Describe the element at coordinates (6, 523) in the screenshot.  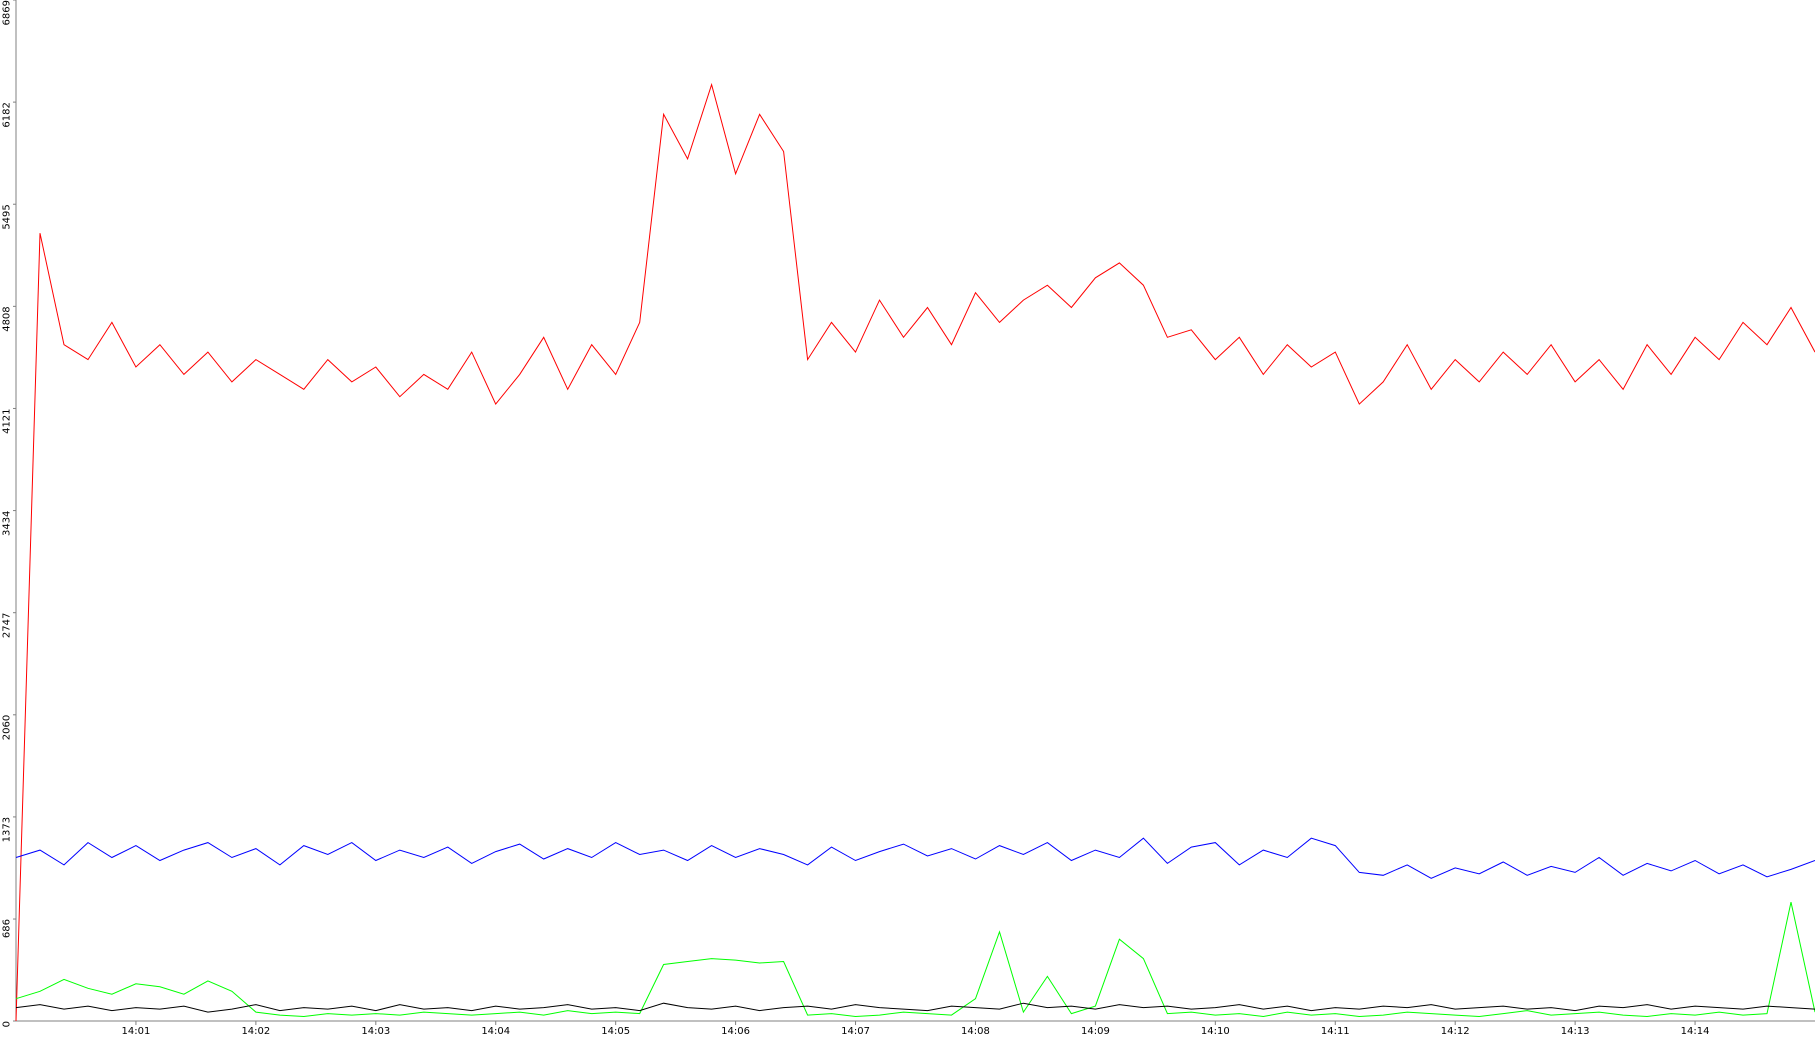
I see `y-tick-label: 3434` at that location.